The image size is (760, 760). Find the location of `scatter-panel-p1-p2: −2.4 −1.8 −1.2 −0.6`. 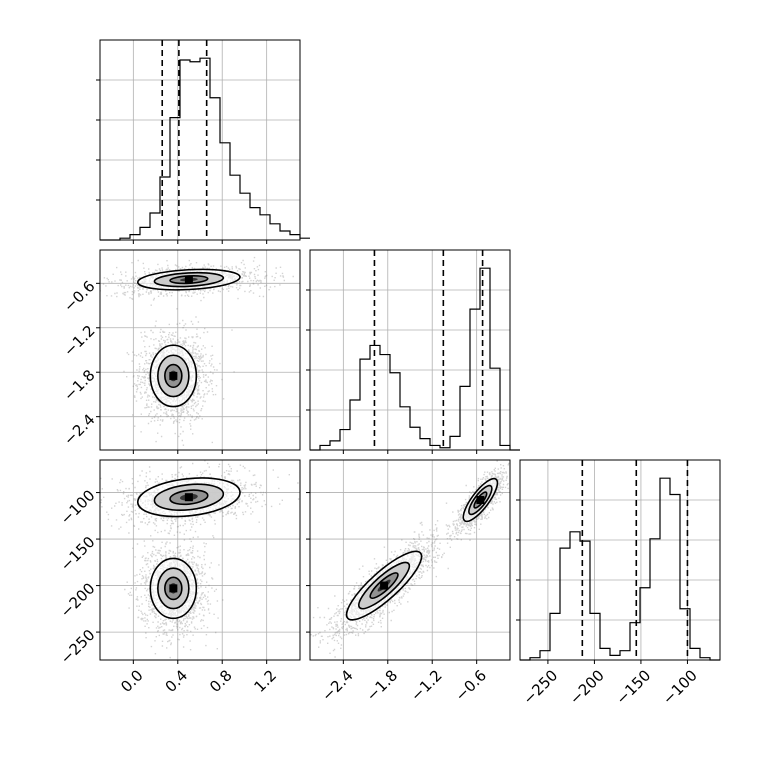

scatter-panel-p1-p2: −2.4 −1.8 −1.2 −0.6 is located at coordinates (408, 582).